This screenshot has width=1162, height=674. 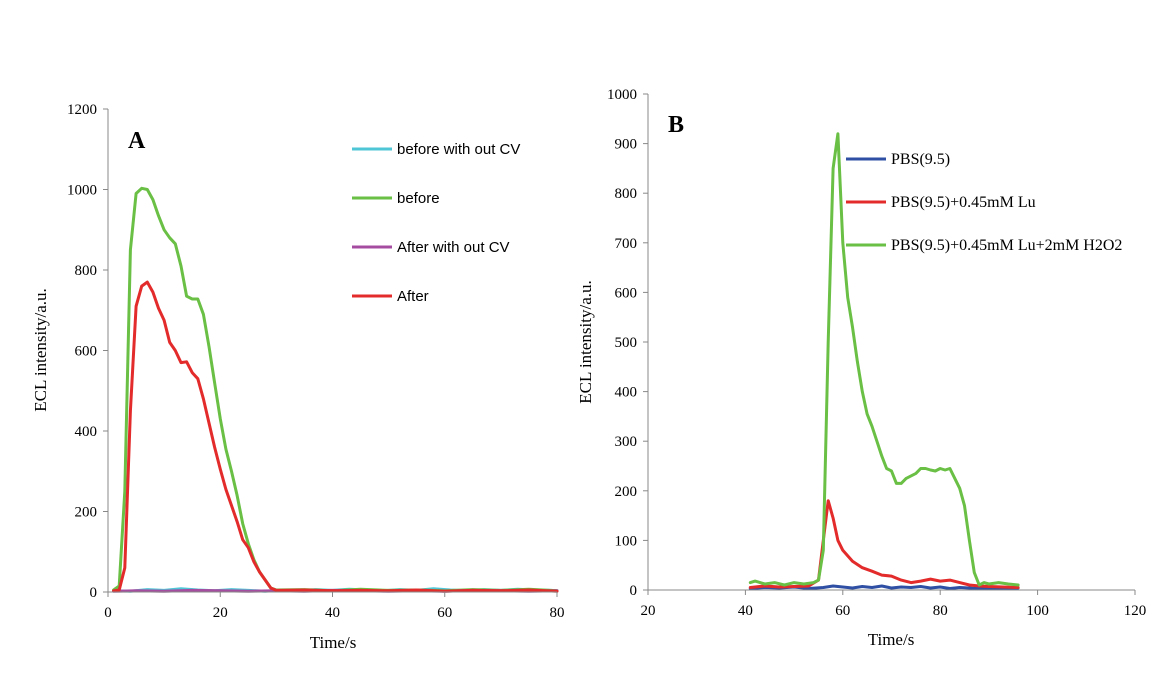 What do you see at coordinates (1037, 611) in the screenshot?
I see `chart-b-x-tick-label: 100` at bounding box center [1037, 611].